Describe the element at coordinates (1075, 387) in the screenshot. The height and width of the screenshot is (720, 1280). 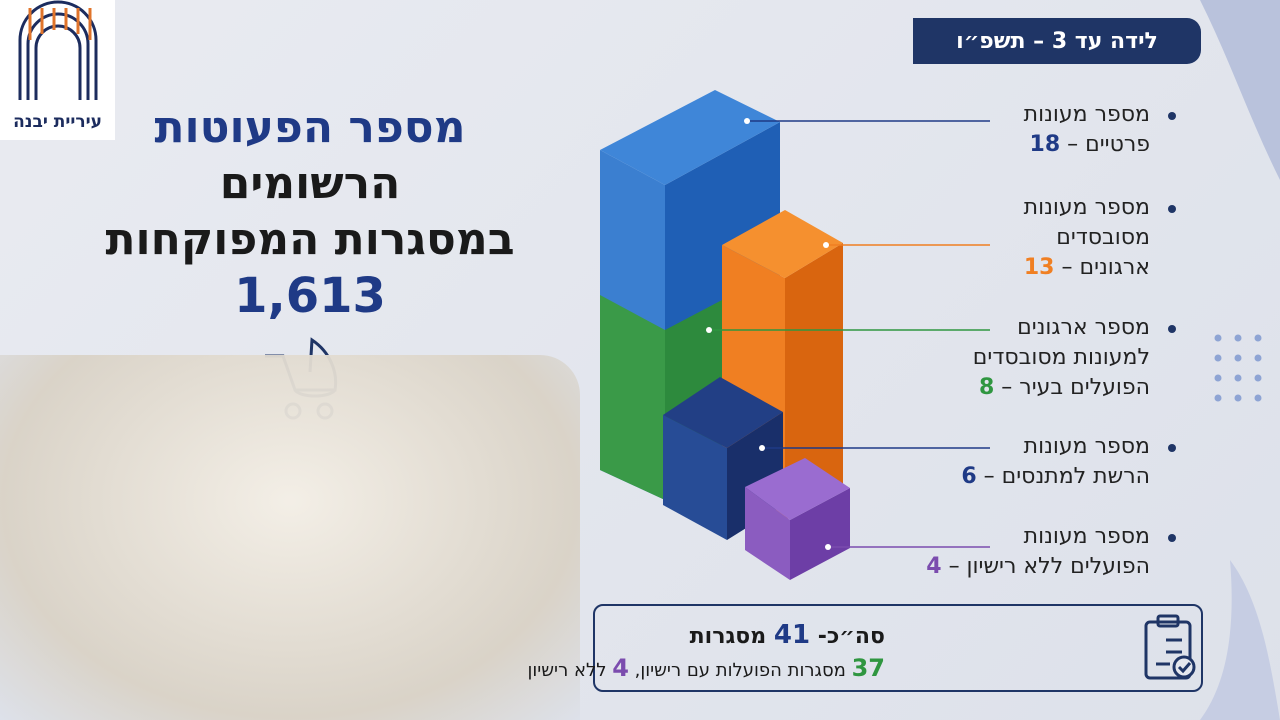
I see `item-label: הפועלים בעיר –` at that location.